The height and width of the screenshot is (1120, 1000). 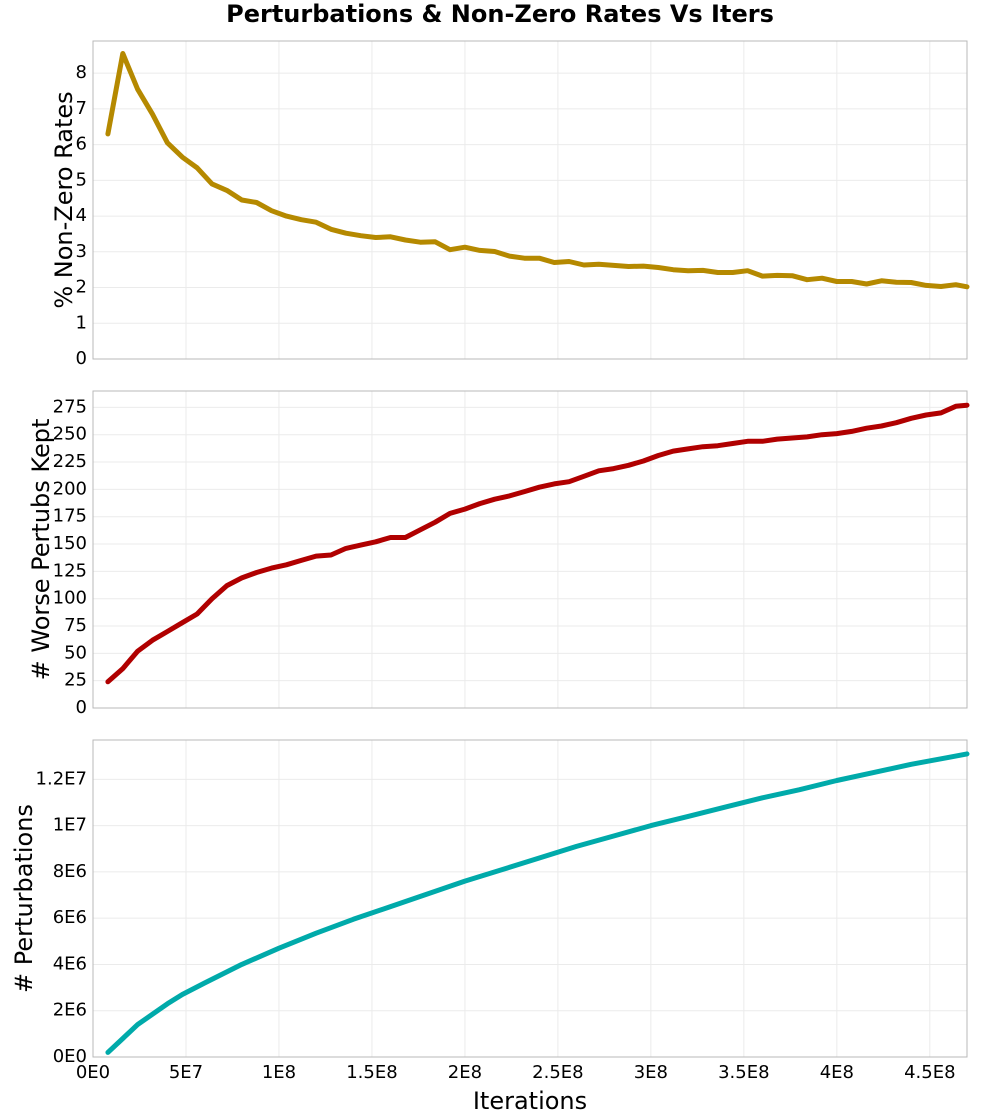 What do you see at coordinates (70, 516) in the screenshot?
I see `y-tick-label: 175` at bounding box center [70, 516].